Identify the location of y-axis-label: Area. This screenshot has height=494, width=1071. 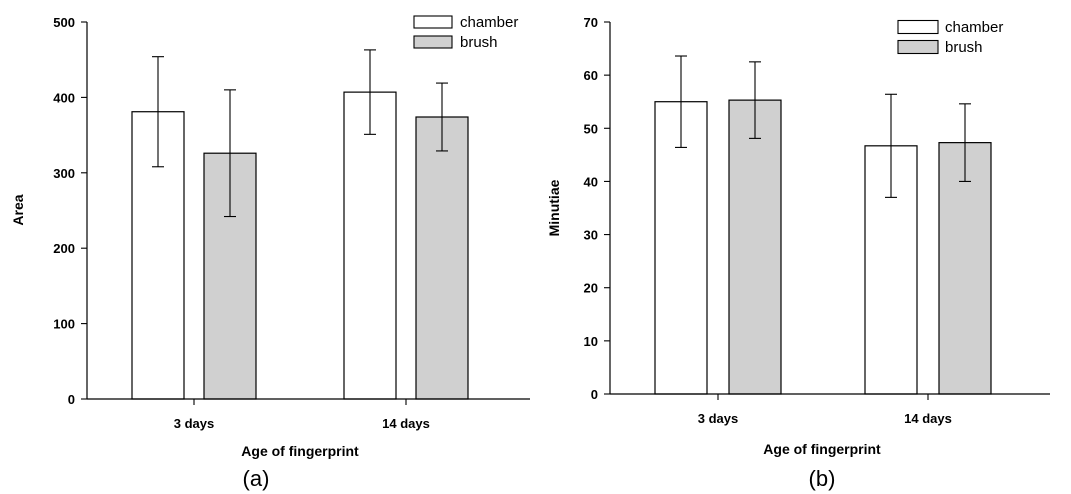
(18, 209).